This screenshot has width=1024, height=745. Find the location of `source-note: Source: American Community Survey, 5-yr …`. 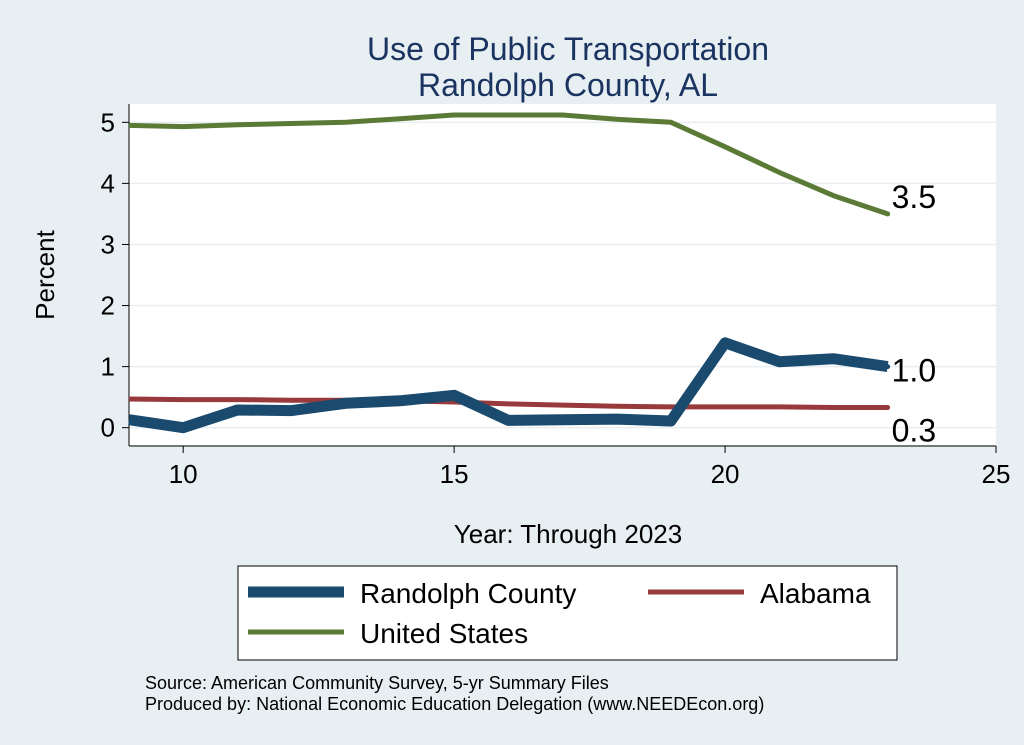

source-note: Source: American Community Survey, 5-yr … is located at coordinates (377, 683).